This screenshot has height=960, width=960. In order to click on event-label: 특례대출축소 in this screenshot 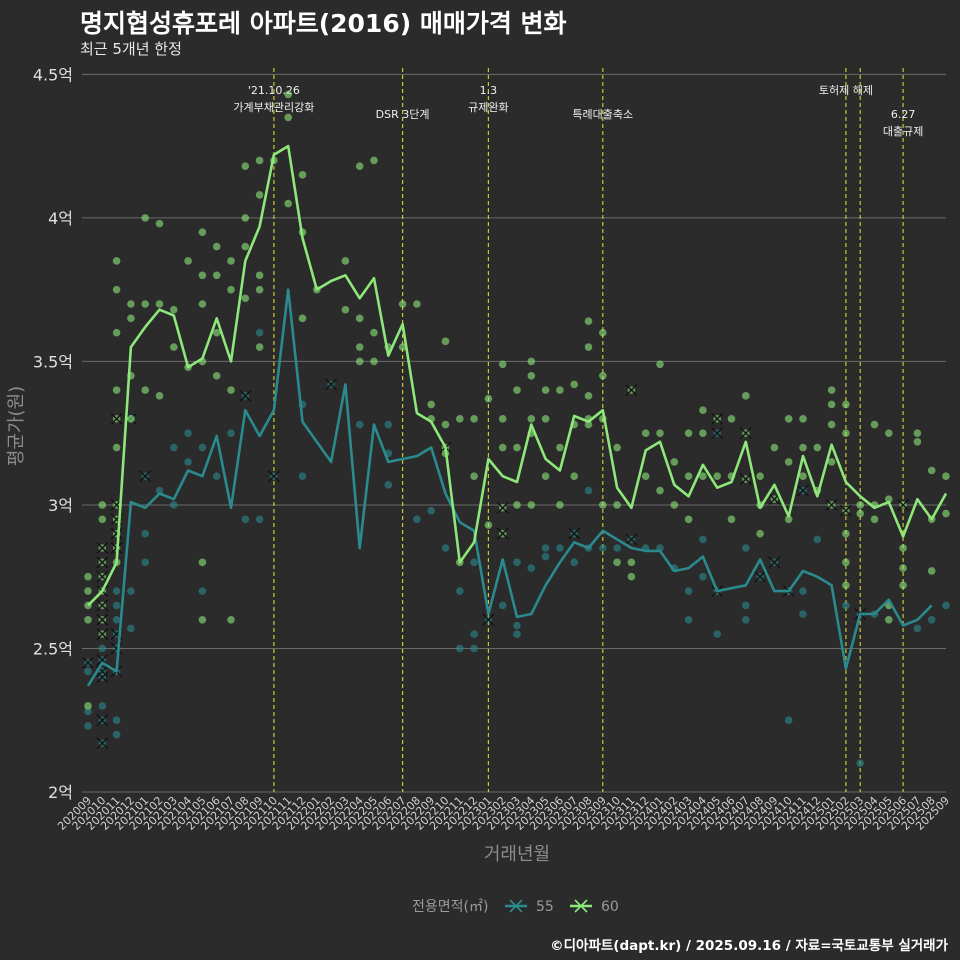, I will do `click(602, 114)`.